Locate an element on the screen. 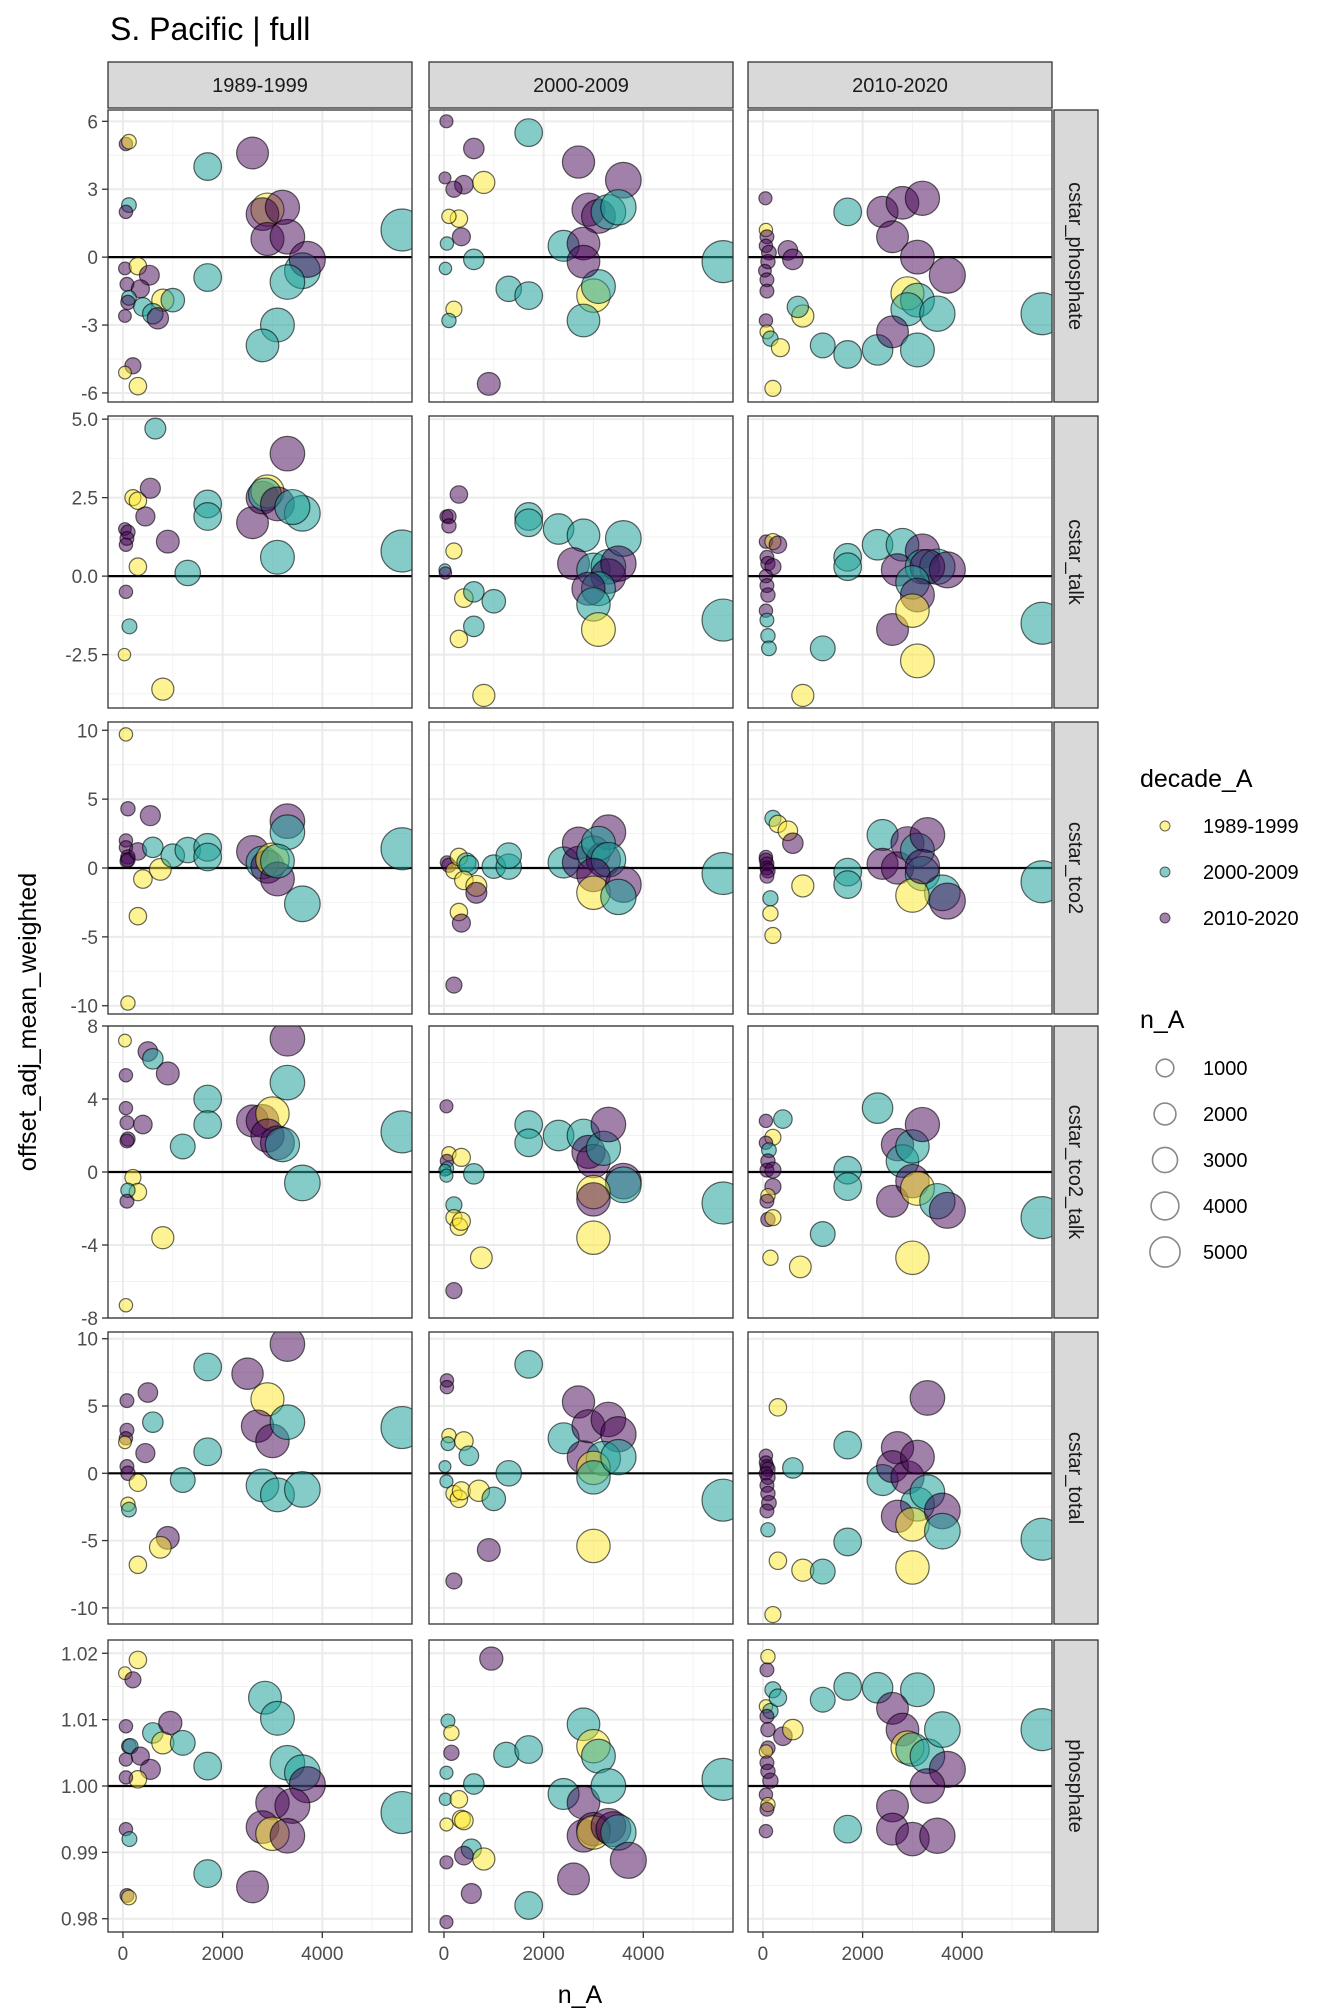 This screenshot has height=2016, width=1344. row-strip-label: cstar_tco2 is located at coordinates (1075, 868).